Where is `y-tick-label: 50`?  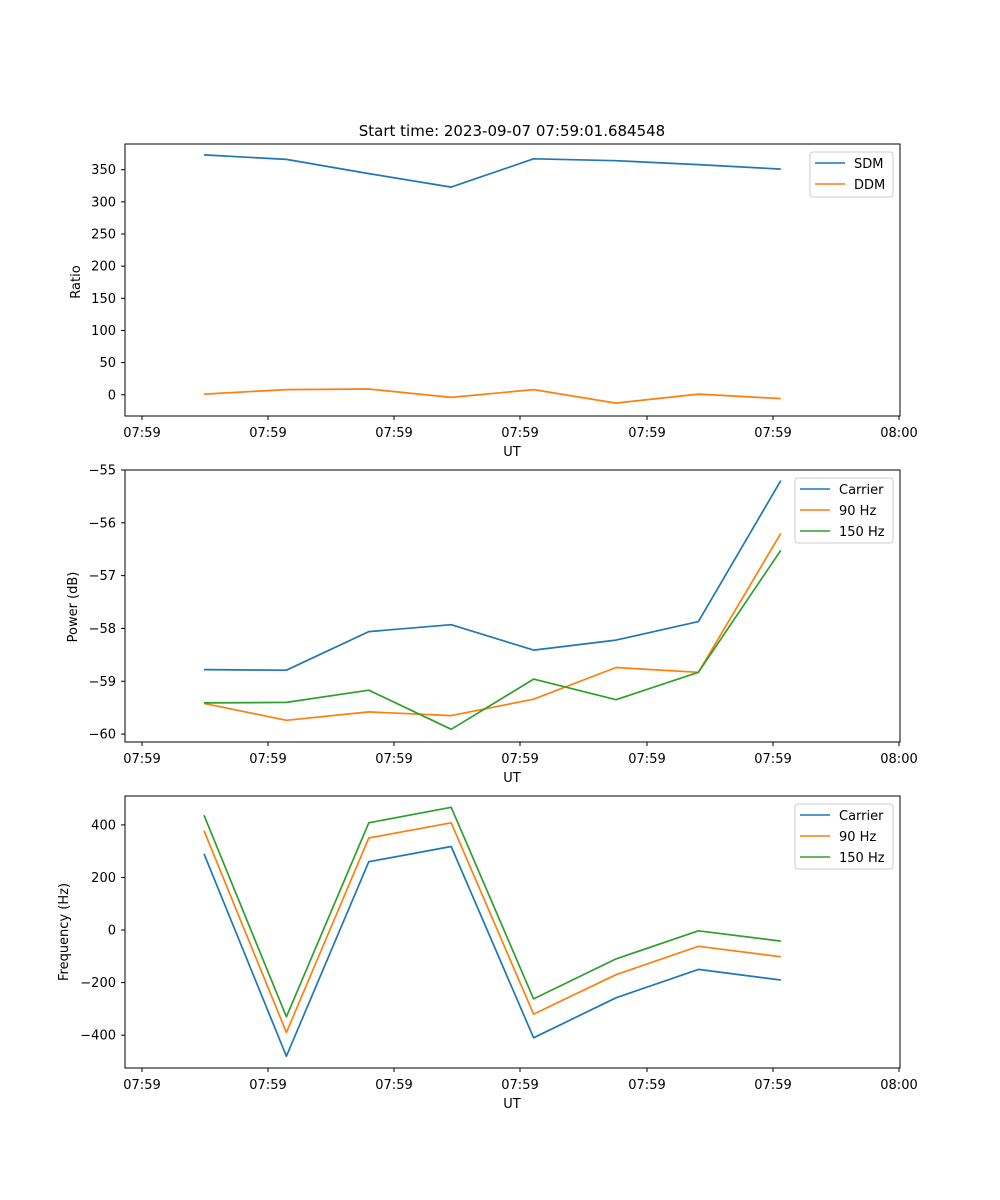
y-tick-label: 50 is located at coordinates (107, 363).